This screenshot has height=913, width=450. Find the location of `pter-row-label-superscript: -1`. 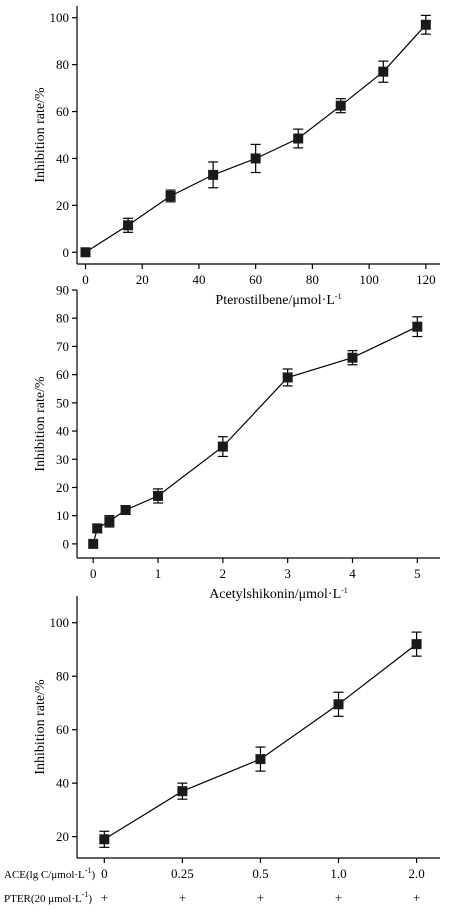

pter-row-label-superscript: -1 is located at coordinates (85, 894).